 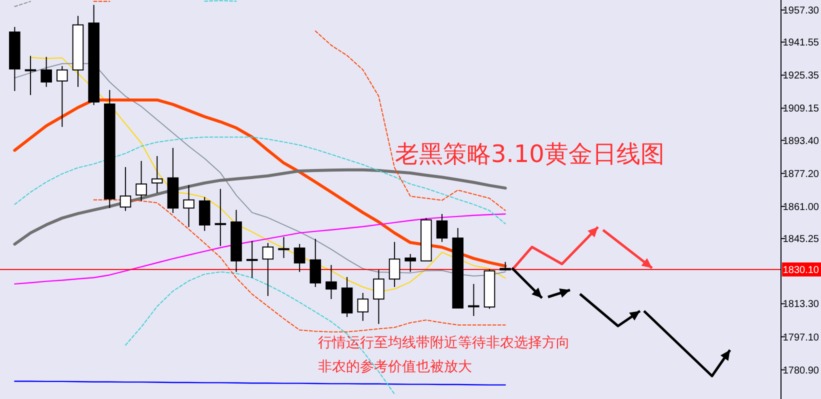 I want to click on y-tick-label: 1797.10, so click(x=801, y=338).